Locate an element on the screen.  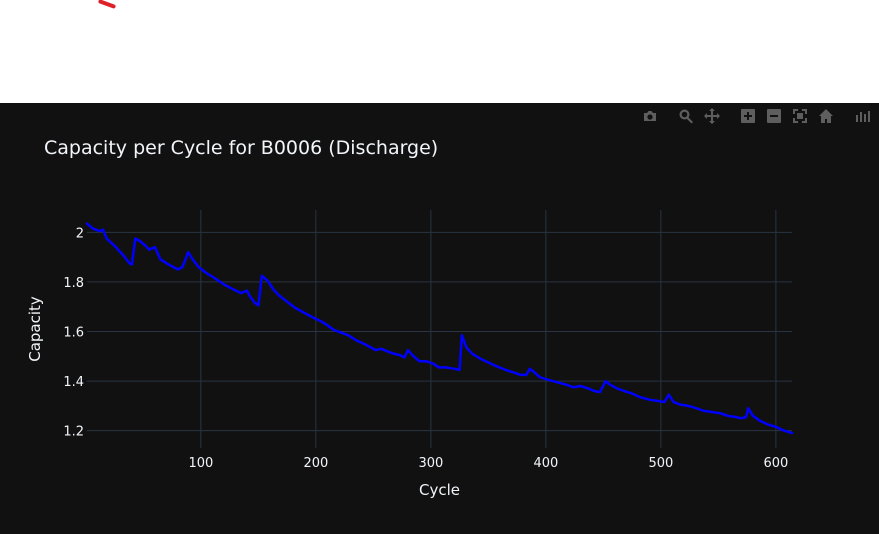
pan-icon is located at coordinates (712, 116).